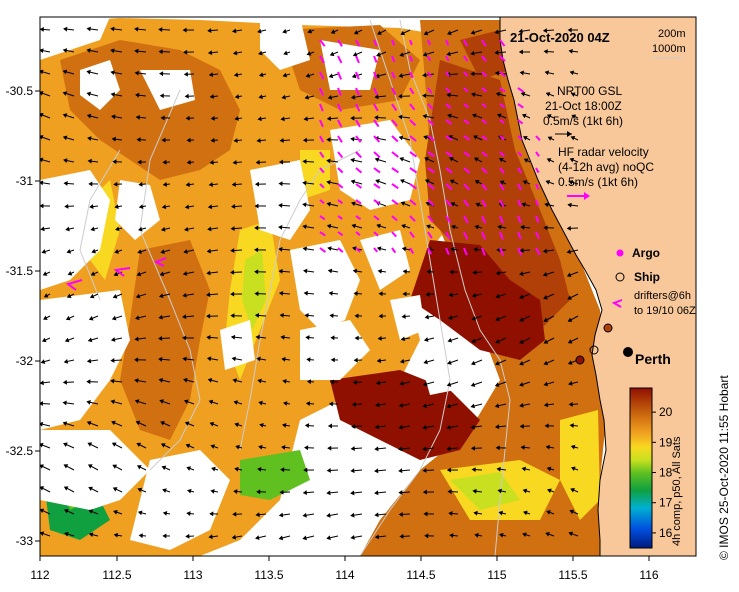 The width and height of the screenshot is (739, 592). I want to click on lon-tick-label: 112.5, so click(116, 575).